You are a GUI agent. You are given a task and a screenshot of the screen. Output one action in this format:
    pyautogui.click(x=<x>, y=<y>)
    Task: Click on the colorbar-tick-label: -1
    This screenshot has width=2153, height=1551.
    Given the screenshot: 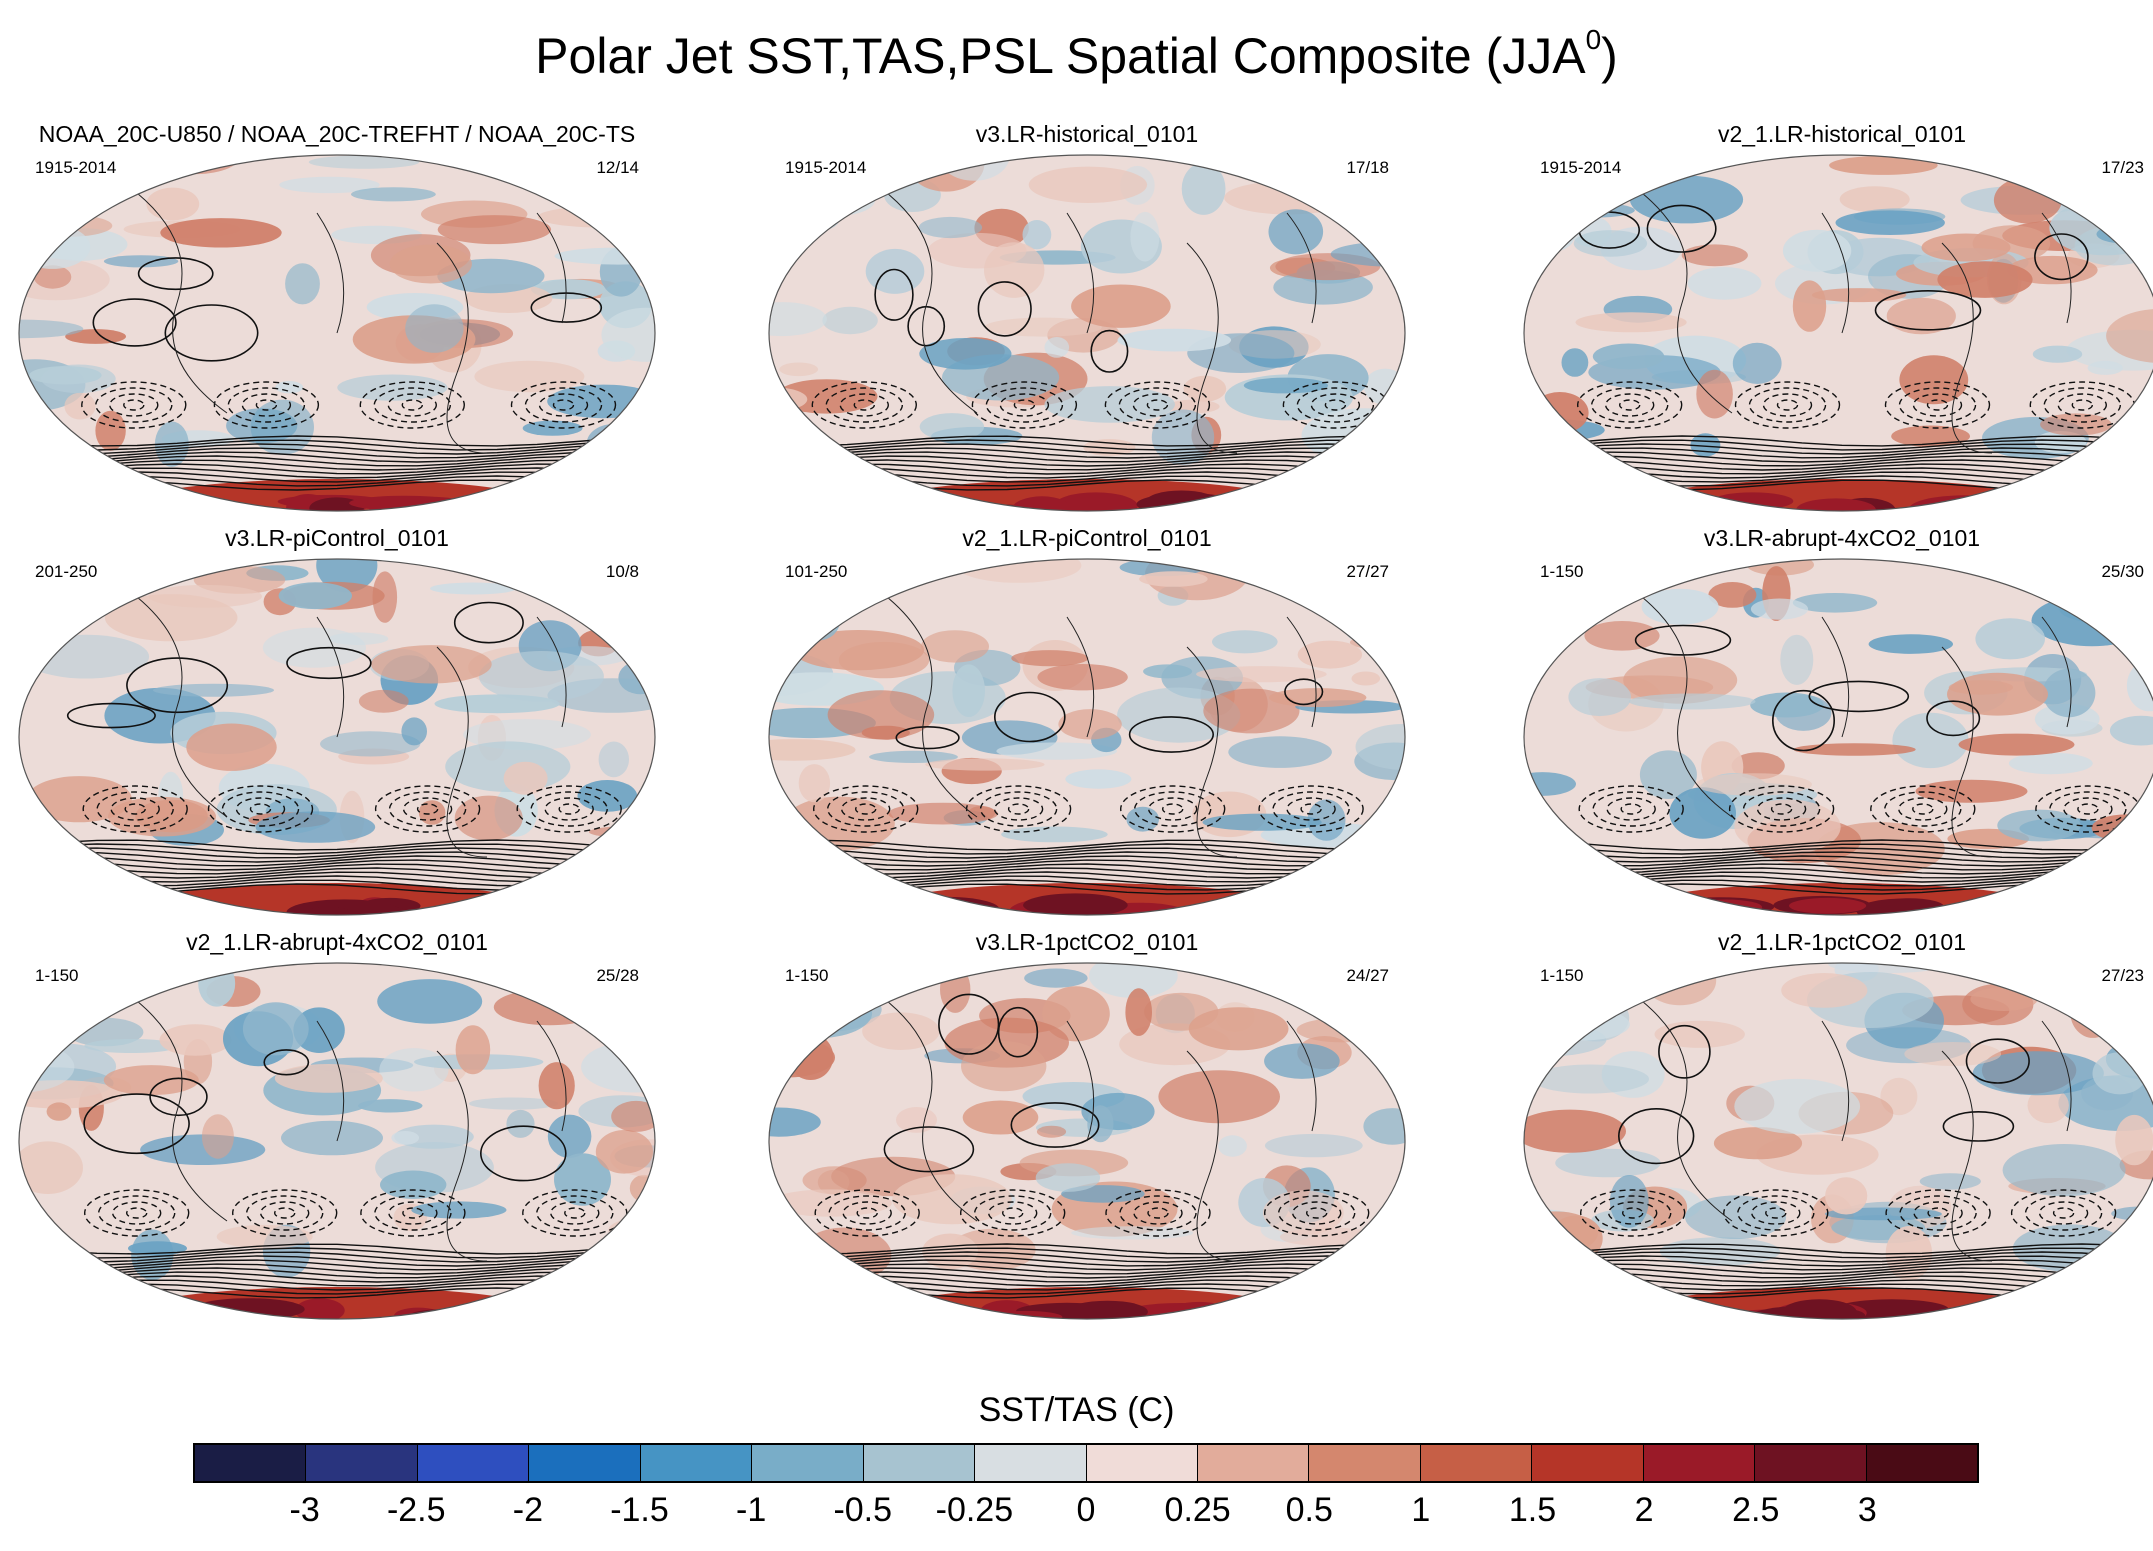 What is the action you would take?
    pyautogui.click(x=751, y=1510)
    